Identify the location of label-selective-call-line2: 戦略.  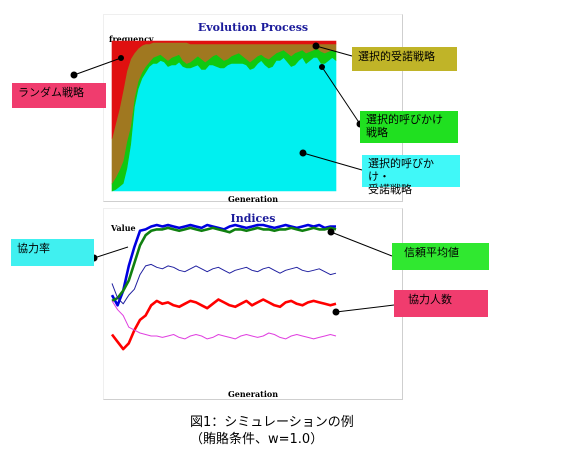
(377, 132).